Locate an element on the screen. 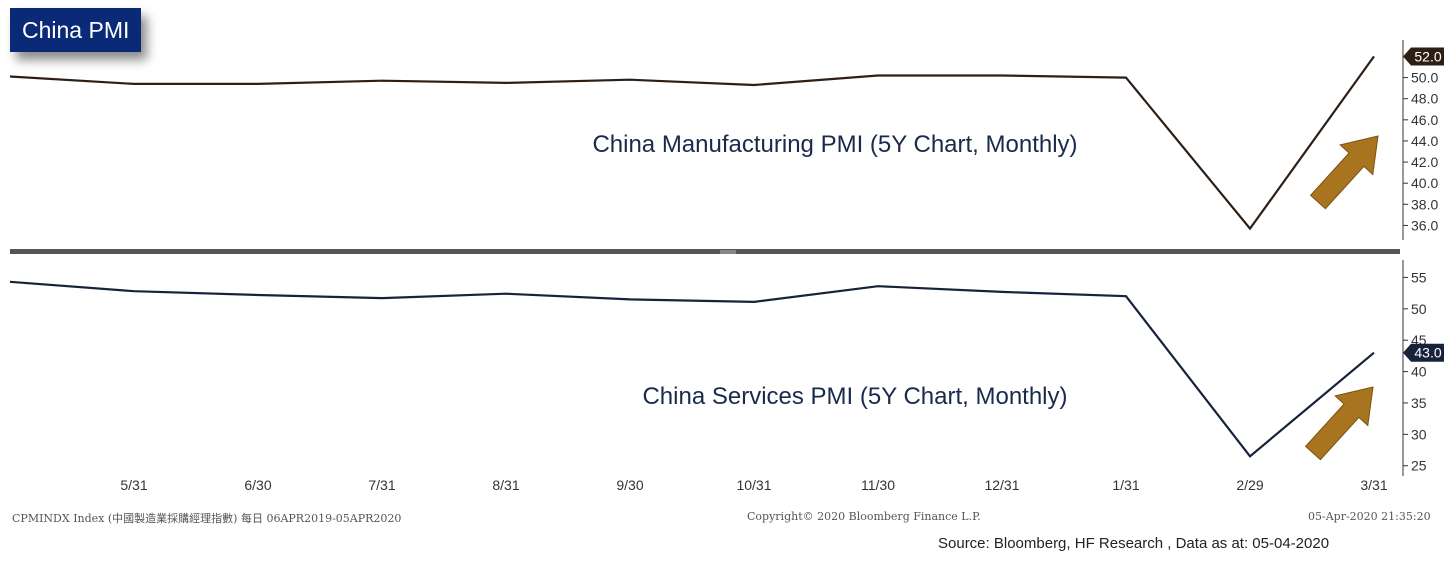 This screenshot has height=565, width=1444. china-pmi-badge: China PMI is located at coordinates (76, 30).